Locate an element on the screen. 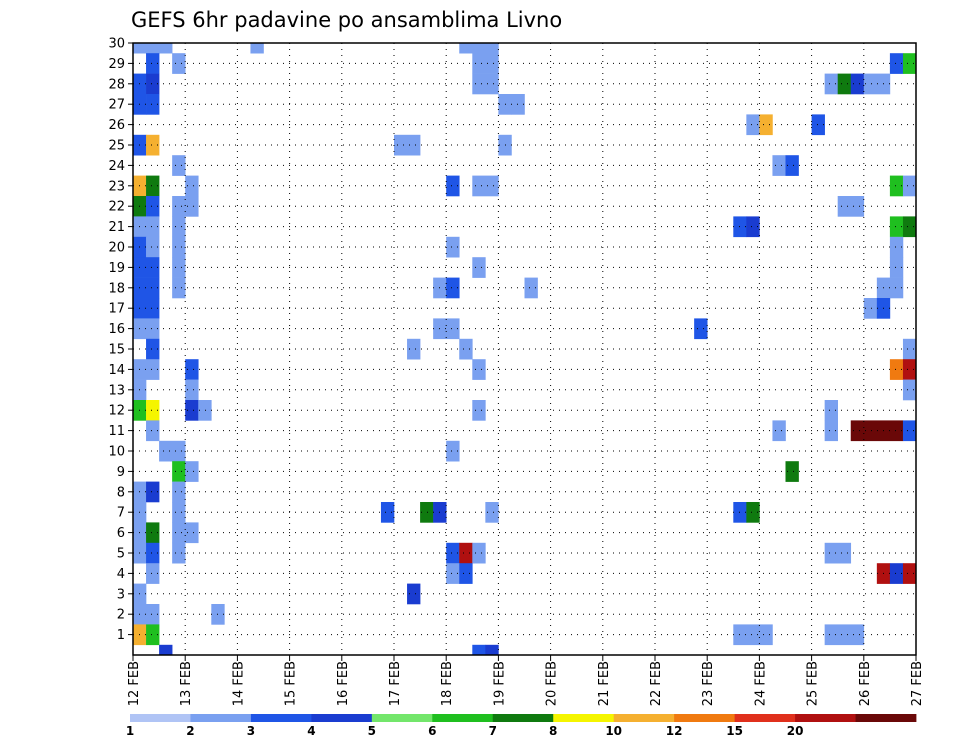  x-tick-label: 20 FEB is located at coordinates (552, 683).